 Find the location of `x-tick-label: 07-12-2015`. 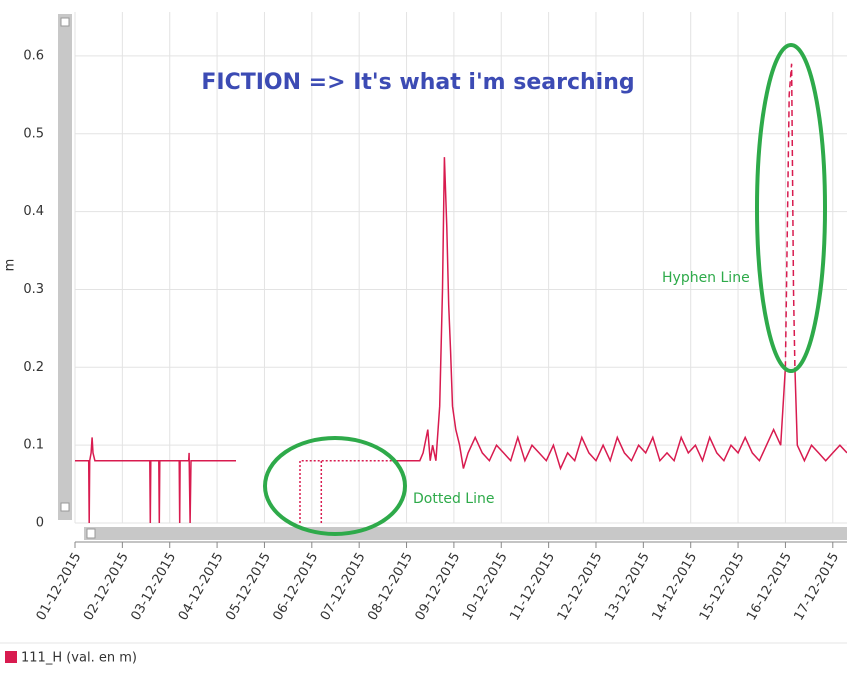

x-tick-label: 07-12-2015 is located at coordinates (343, 586).